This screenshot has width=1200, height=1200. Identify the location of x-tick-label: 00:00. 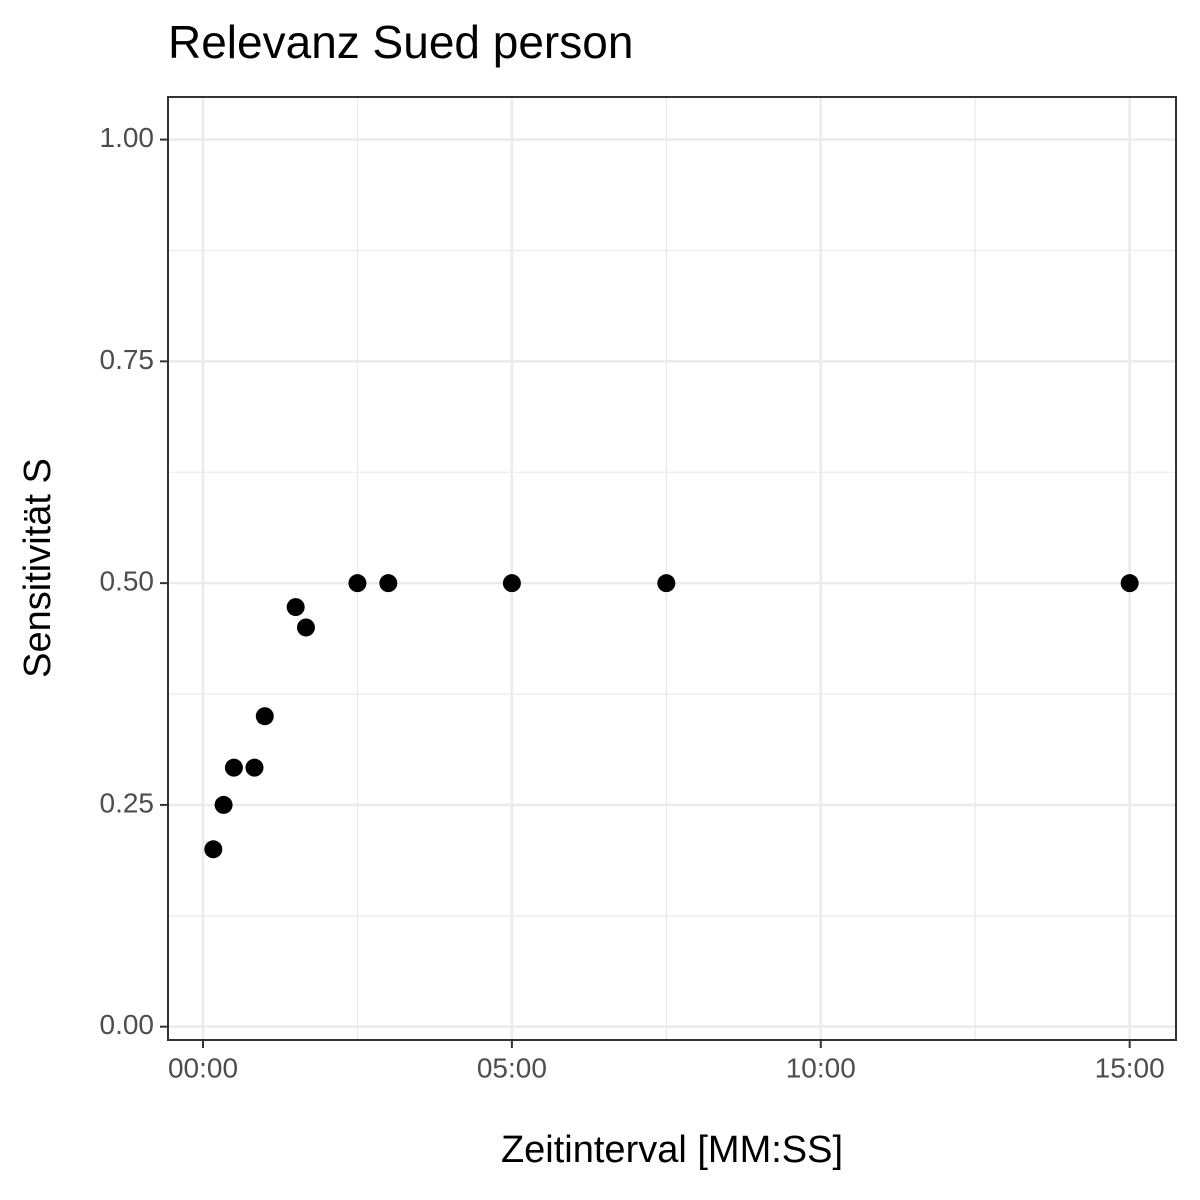
(203, 1067).